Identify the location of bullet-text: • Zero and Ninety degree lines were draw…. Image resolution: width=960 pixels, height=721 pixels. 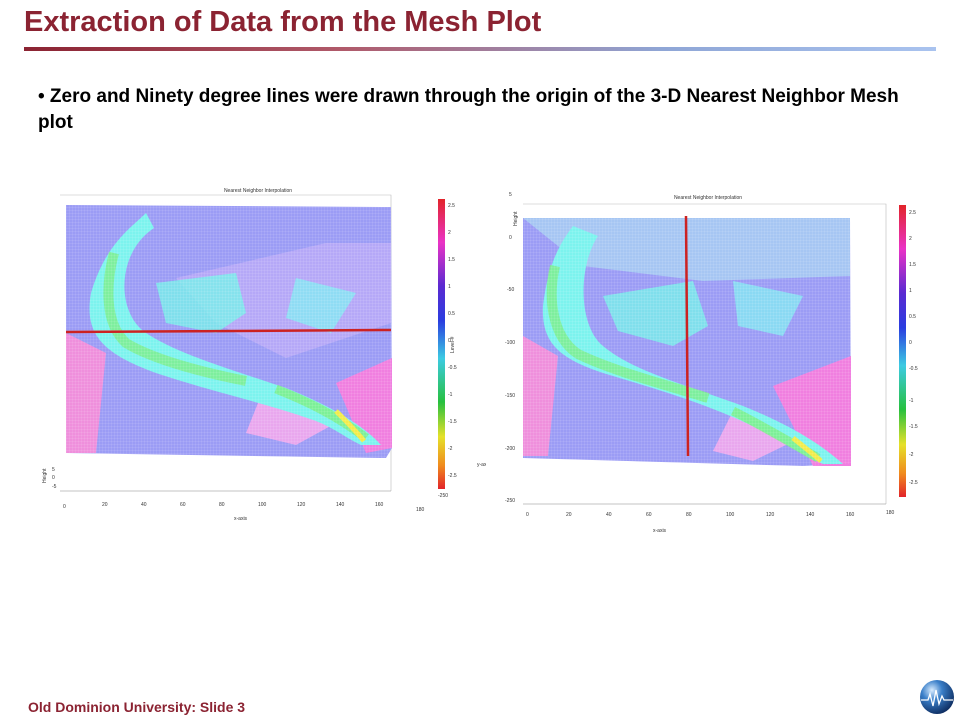
(468, 109).